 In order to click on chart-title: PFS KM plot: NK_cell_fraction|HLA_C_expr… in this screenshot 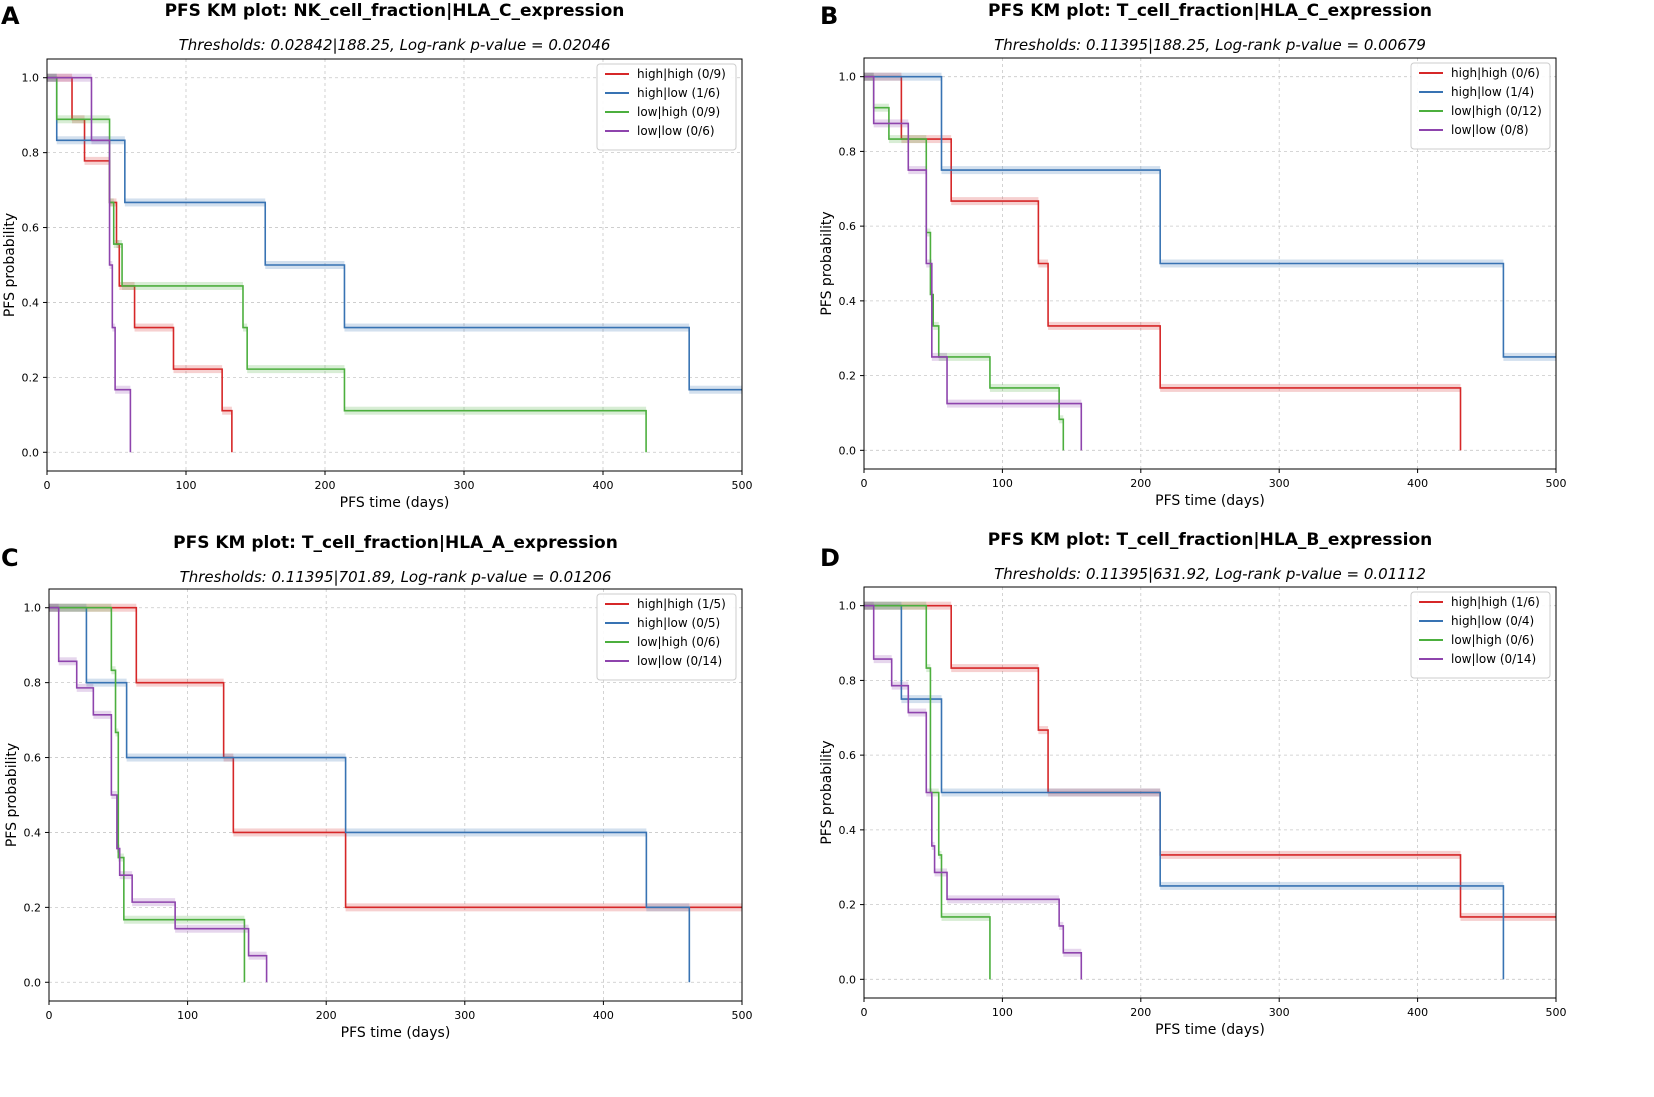, I will do `click(395, 11)`.